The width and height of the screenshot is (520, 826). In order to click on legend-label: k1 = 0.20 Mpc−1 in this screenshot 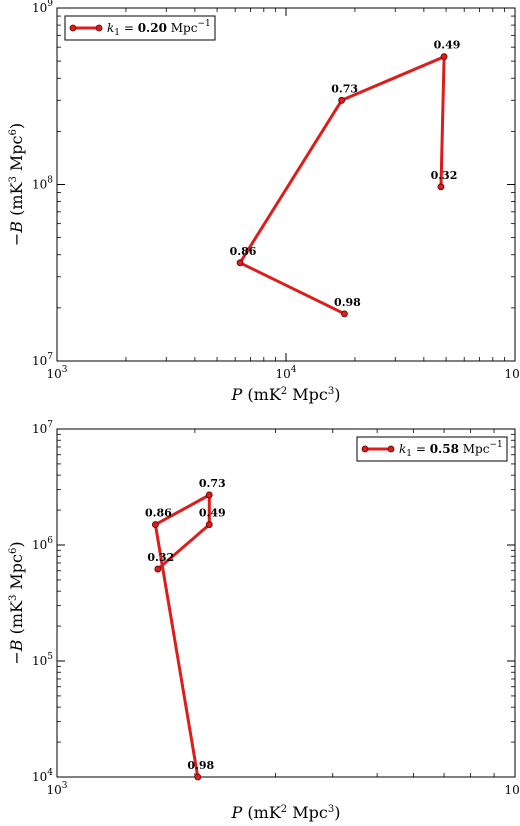, I will do `click(159, 28)`.